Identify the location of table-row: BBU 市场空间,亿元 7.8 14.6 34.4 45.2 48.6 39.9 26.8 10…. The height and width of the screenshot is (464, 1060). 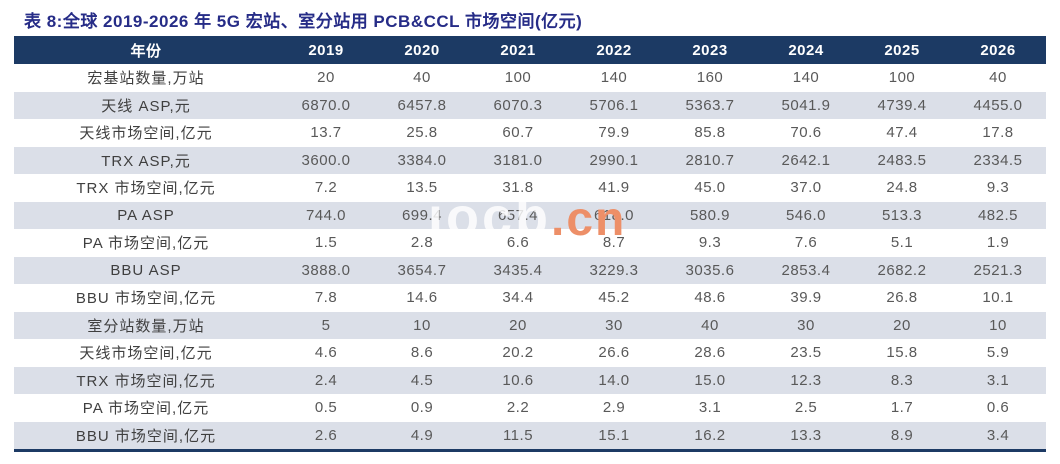
(530, 298).